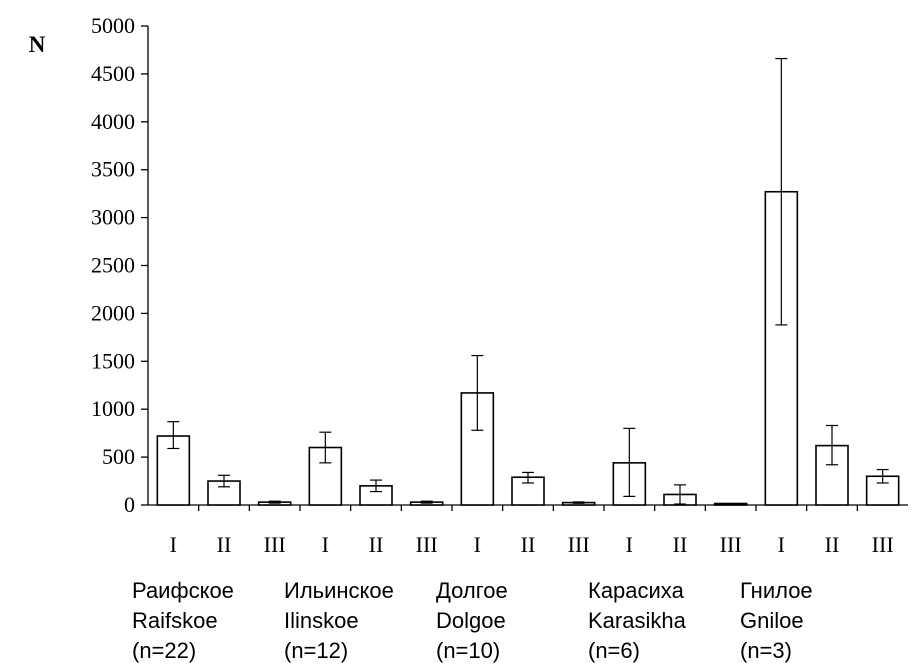 Image resolution: width=914 pixels, height=671 pixels. What do you see at coordinates (339, 590) in the screenshot?
I see `group-label-ru: Ильинское` at bounding box center [339, 590].